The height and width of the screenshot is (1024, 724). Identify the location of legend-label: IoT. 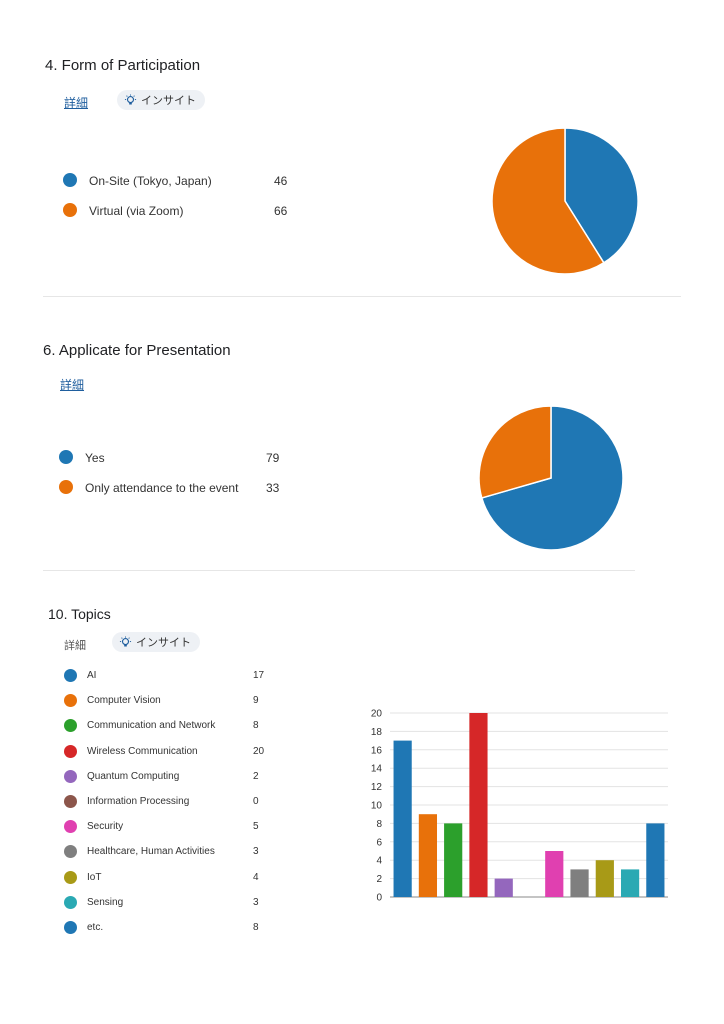
(94, 877).